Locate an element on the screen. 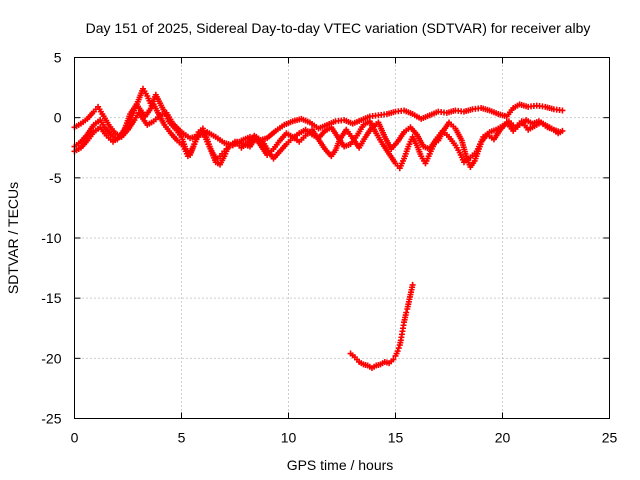 This screenshot has width=640, height=480. y-tick-label: -10 is located at coordinates (51, 238).